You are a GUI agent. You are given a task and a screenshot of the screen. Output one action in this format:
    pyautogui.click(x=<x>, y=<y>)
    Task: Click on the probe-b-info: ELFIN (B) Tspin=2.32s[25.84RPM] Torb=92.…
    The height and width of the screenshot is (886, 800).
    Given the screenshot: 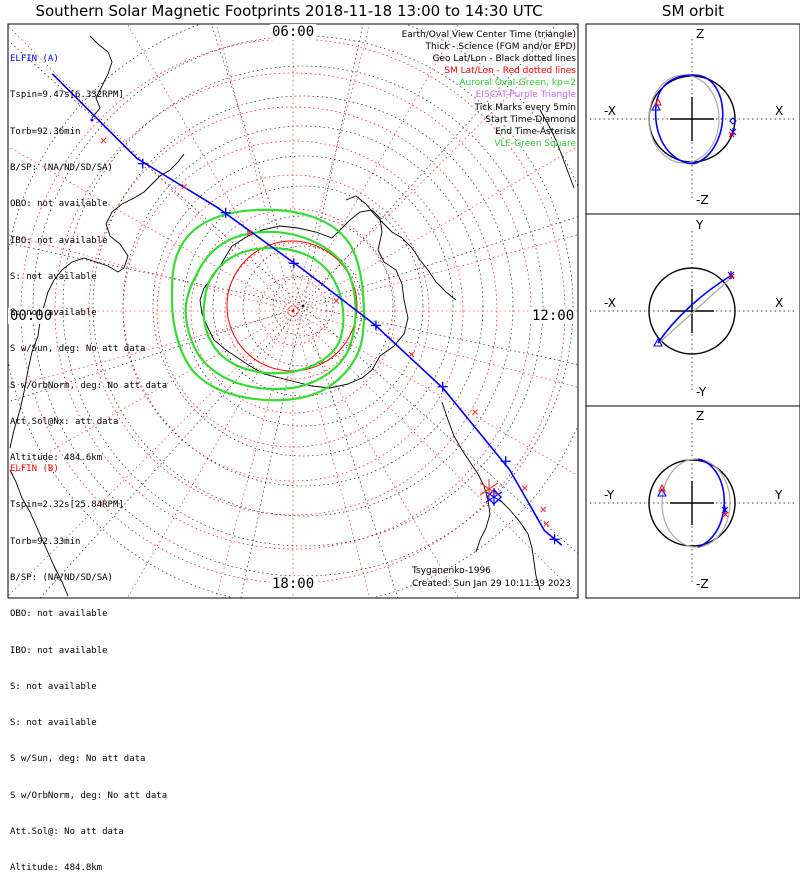 What is the action you would take?
    pyautogui.click(x=88, y=662)
    